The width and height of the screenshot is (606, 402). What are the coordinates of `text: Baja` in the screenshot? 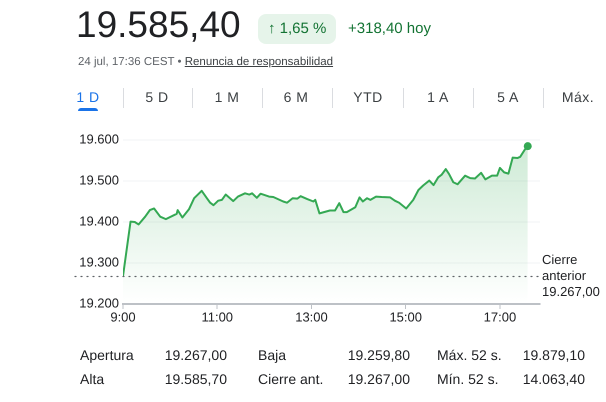 It's located at (272, 355).